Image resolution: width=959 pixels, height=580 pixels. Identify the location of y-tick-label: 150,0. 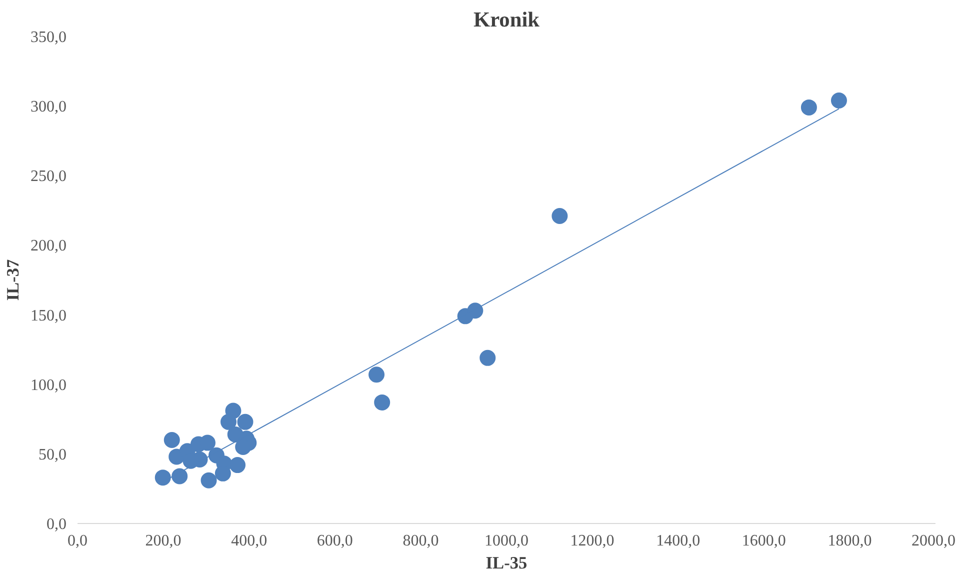
(48, 315).